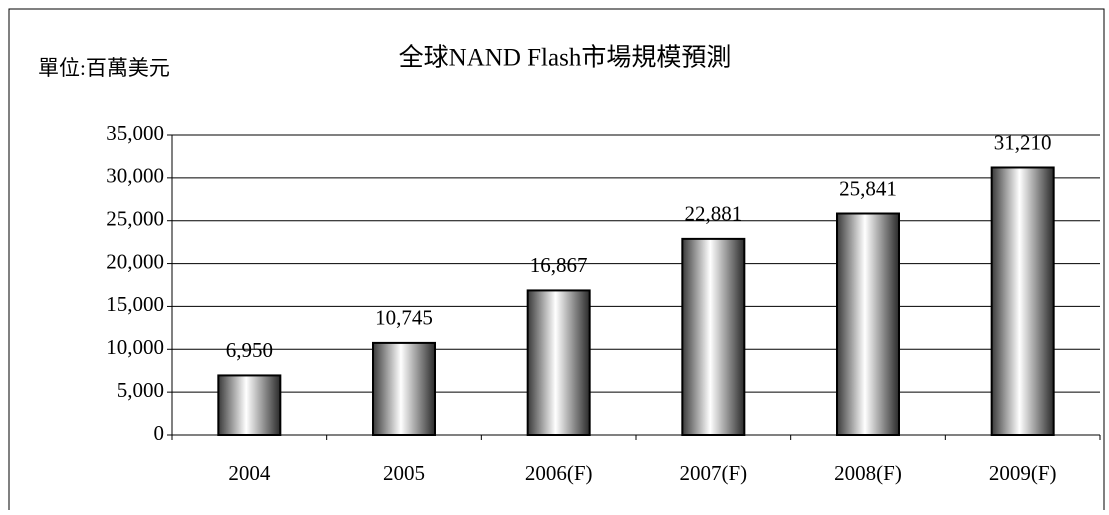  What do you see at coordinates (559, 473) in the screenshot?
I see `x-tick-label: 2006(F)` at bounding box center [559, 473].